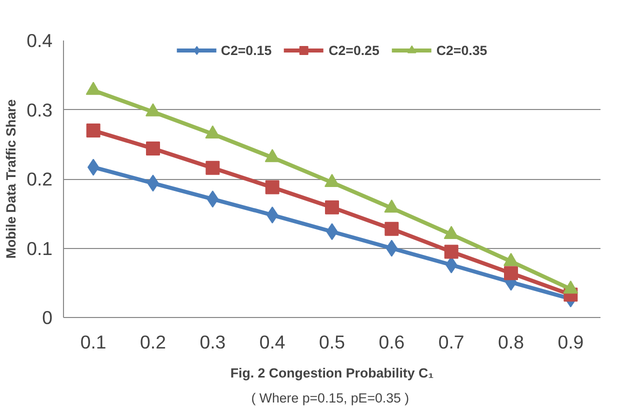  What do you see at coordinates (153, 342) in the screenshot?
I see `x-tick-label: 0.2` at bounding box center [153, 342].